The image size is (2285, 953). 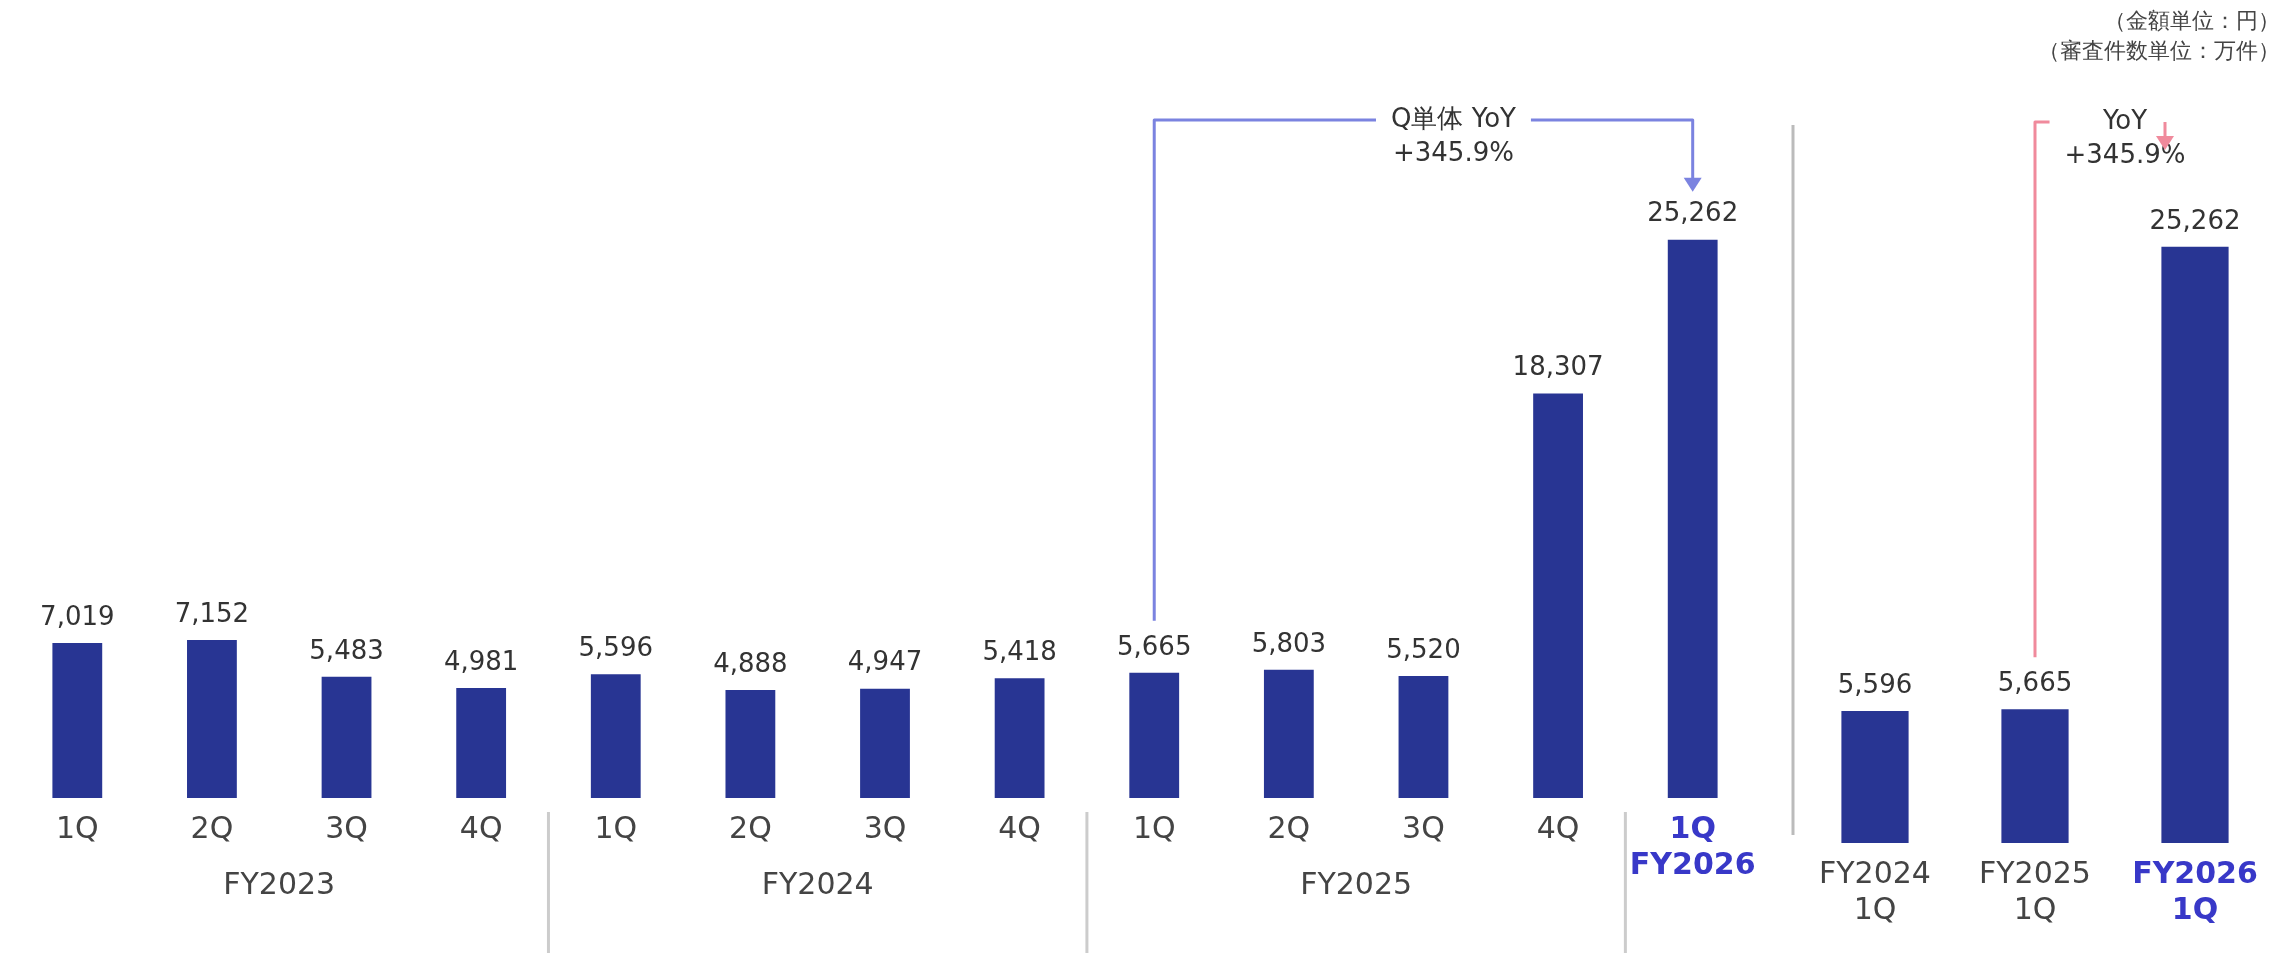 I want to click on data-label: 5,520, so click(x=1423, y=648).